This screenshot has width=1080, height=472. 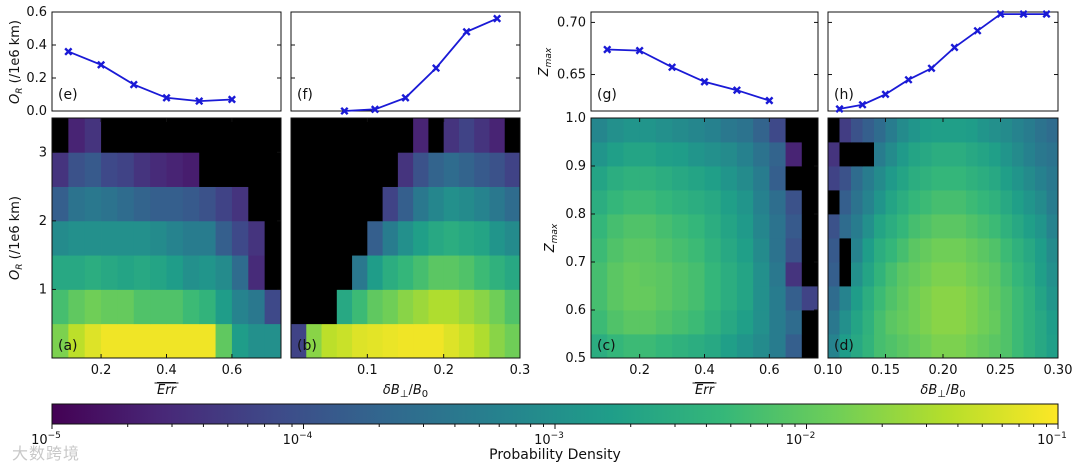 I want to click on colorbar-tick-label: 10−3, so click(x=549, y=439).